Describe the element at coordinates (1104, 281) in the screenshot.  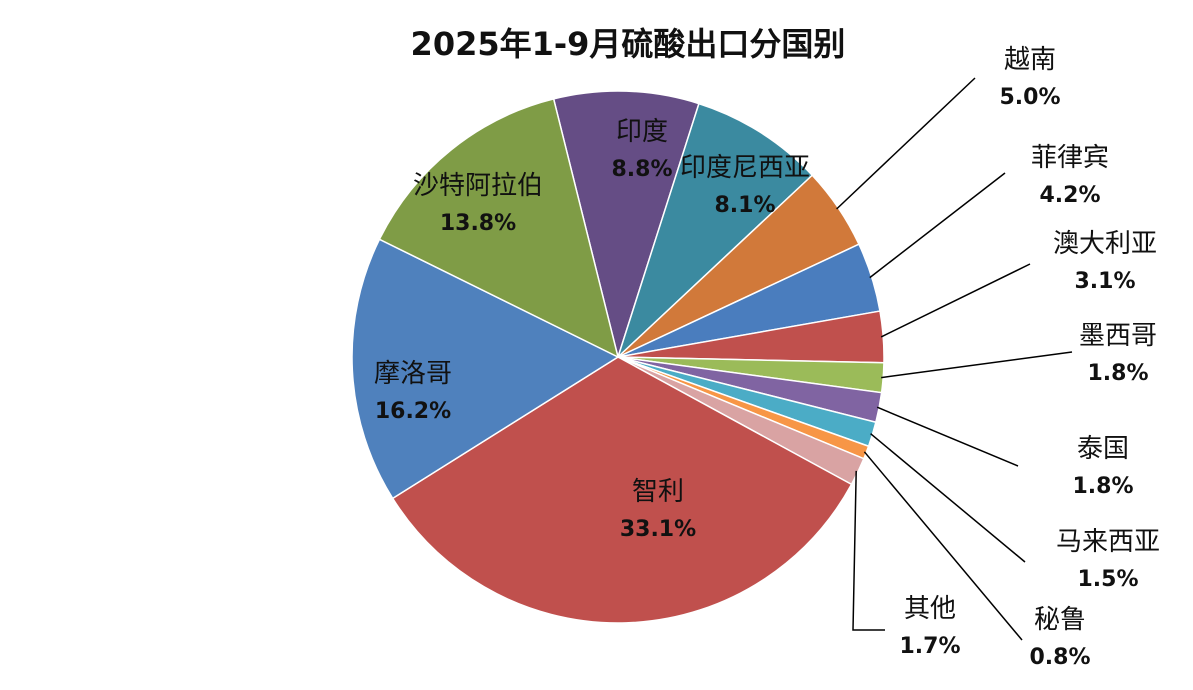
I see `slice-value-澳大利亚: 3.1%` at that location.